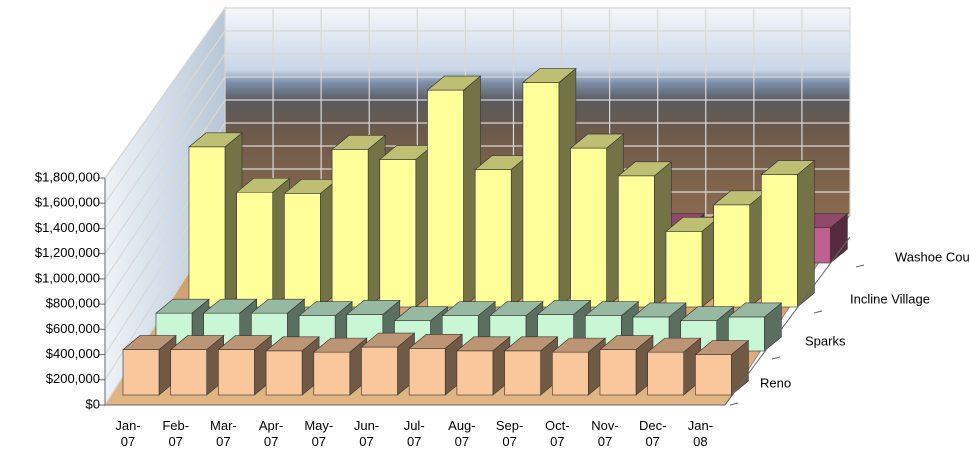 Image resolution: width=970 pixels, height=461 pixels. What do you see at coordinates (414, 433) in the screenshot?
I see `x-tick-label: Jul-07` at bounding box center [414, 433].